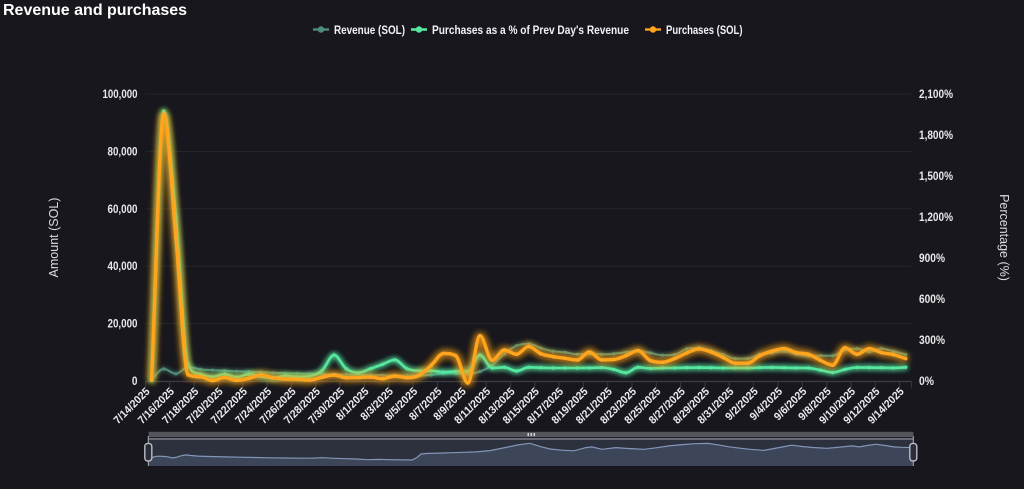  I want to click on svg-text: 1,800%, so click(936, 135).